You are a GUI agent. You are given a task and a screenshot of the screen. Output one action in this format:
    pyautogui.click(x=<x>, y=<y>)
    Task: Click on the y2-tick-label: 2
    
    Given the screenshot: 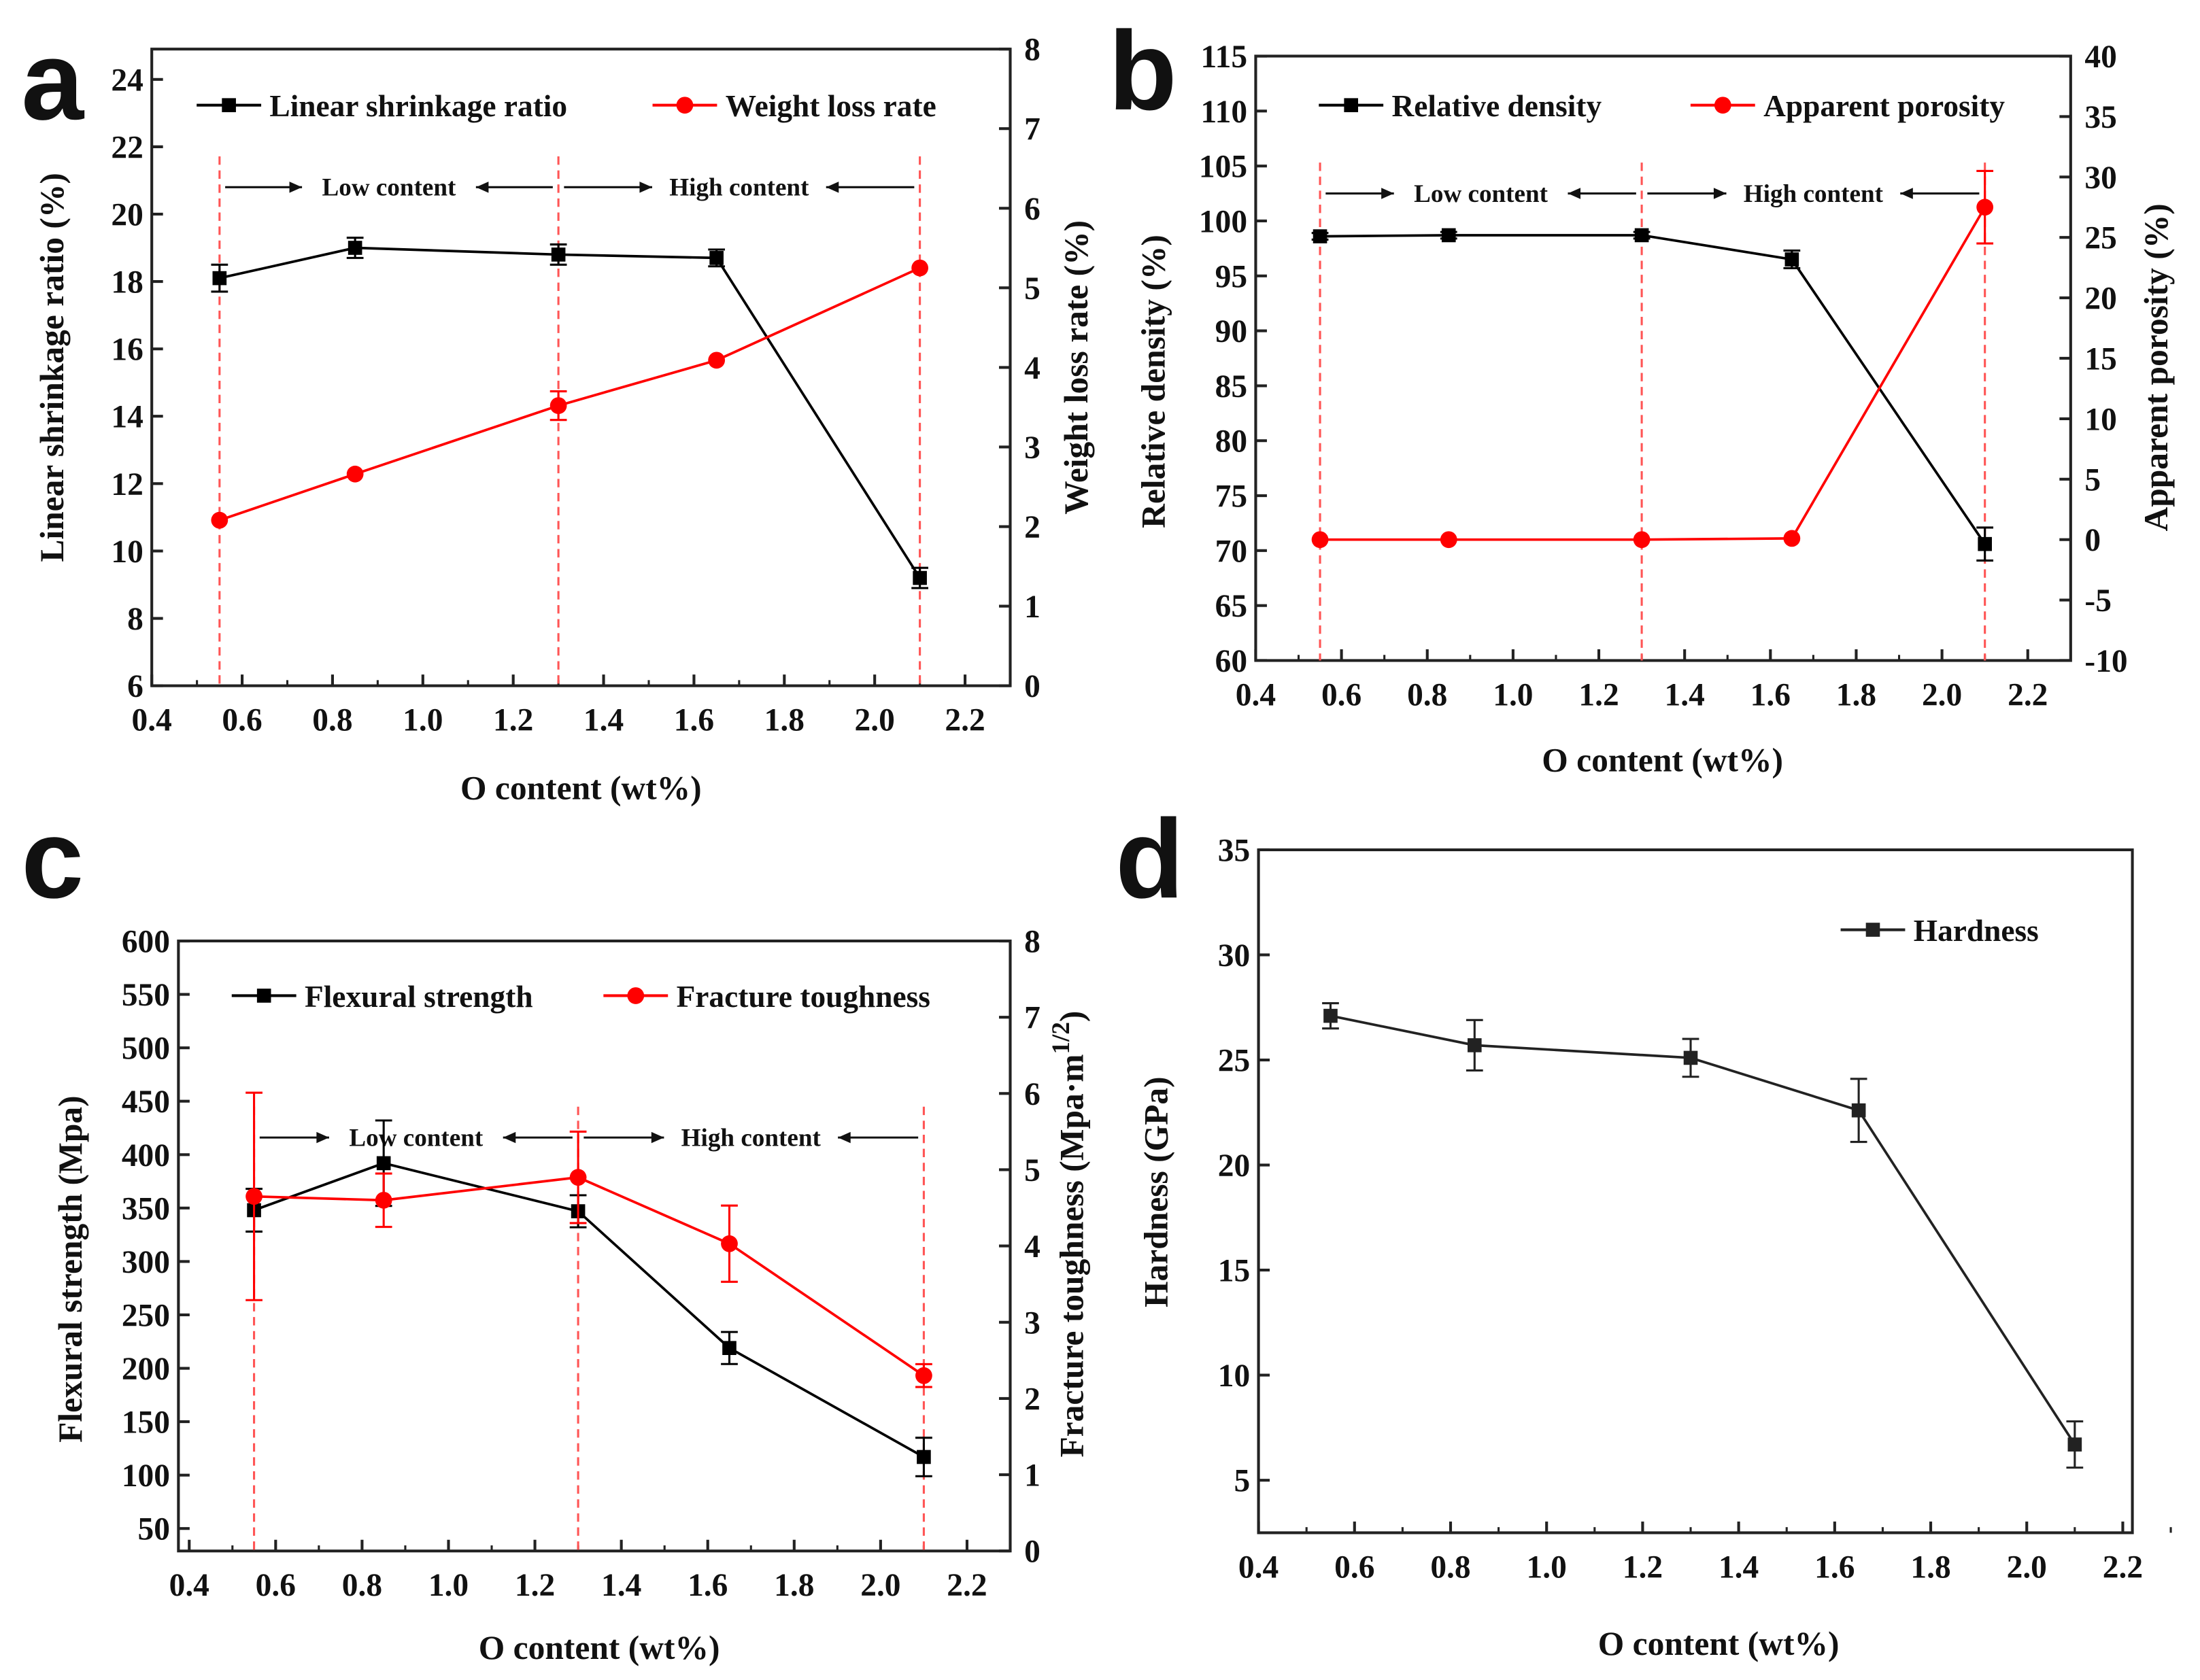 What is the action you would take?
    pyautogui.click(x=1032, y=527)
    